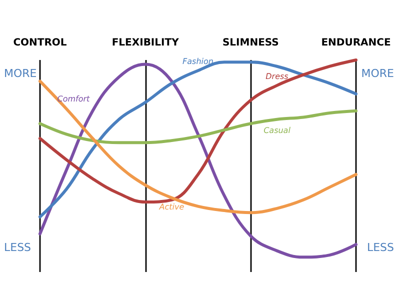  Describe the element at coordinates (356, 43) in the screenshot. I see `x-tick-label: ENDURANCE` at that location.